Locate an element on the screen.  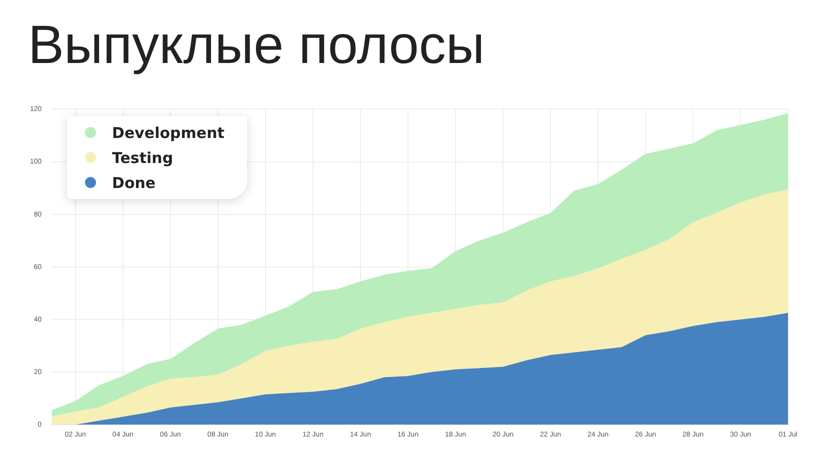
legend-label: Testing is located at coordinates (143, 157).